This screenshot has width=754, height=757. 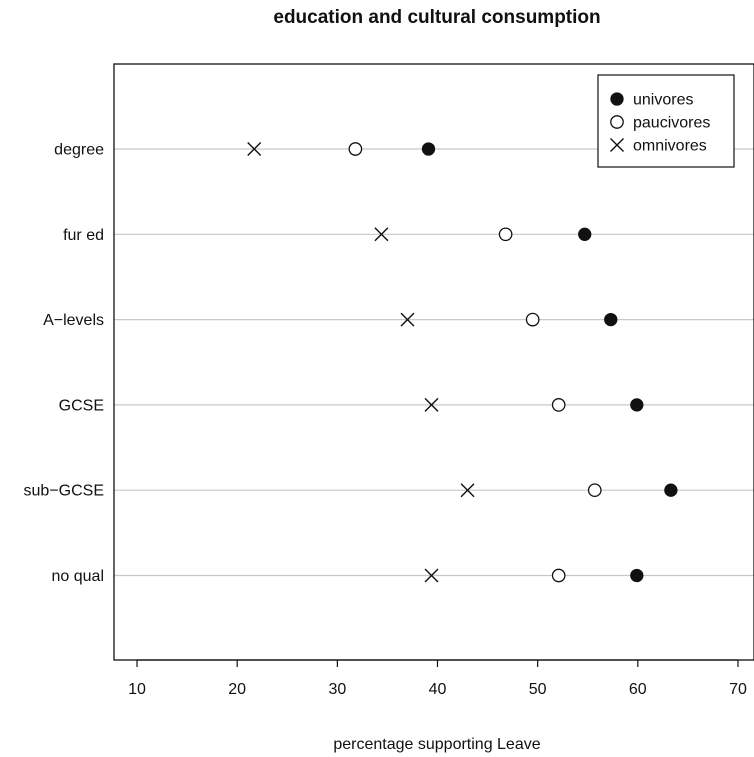 I want to click on legend-marker-paucivores, so click(x=617, y=122).